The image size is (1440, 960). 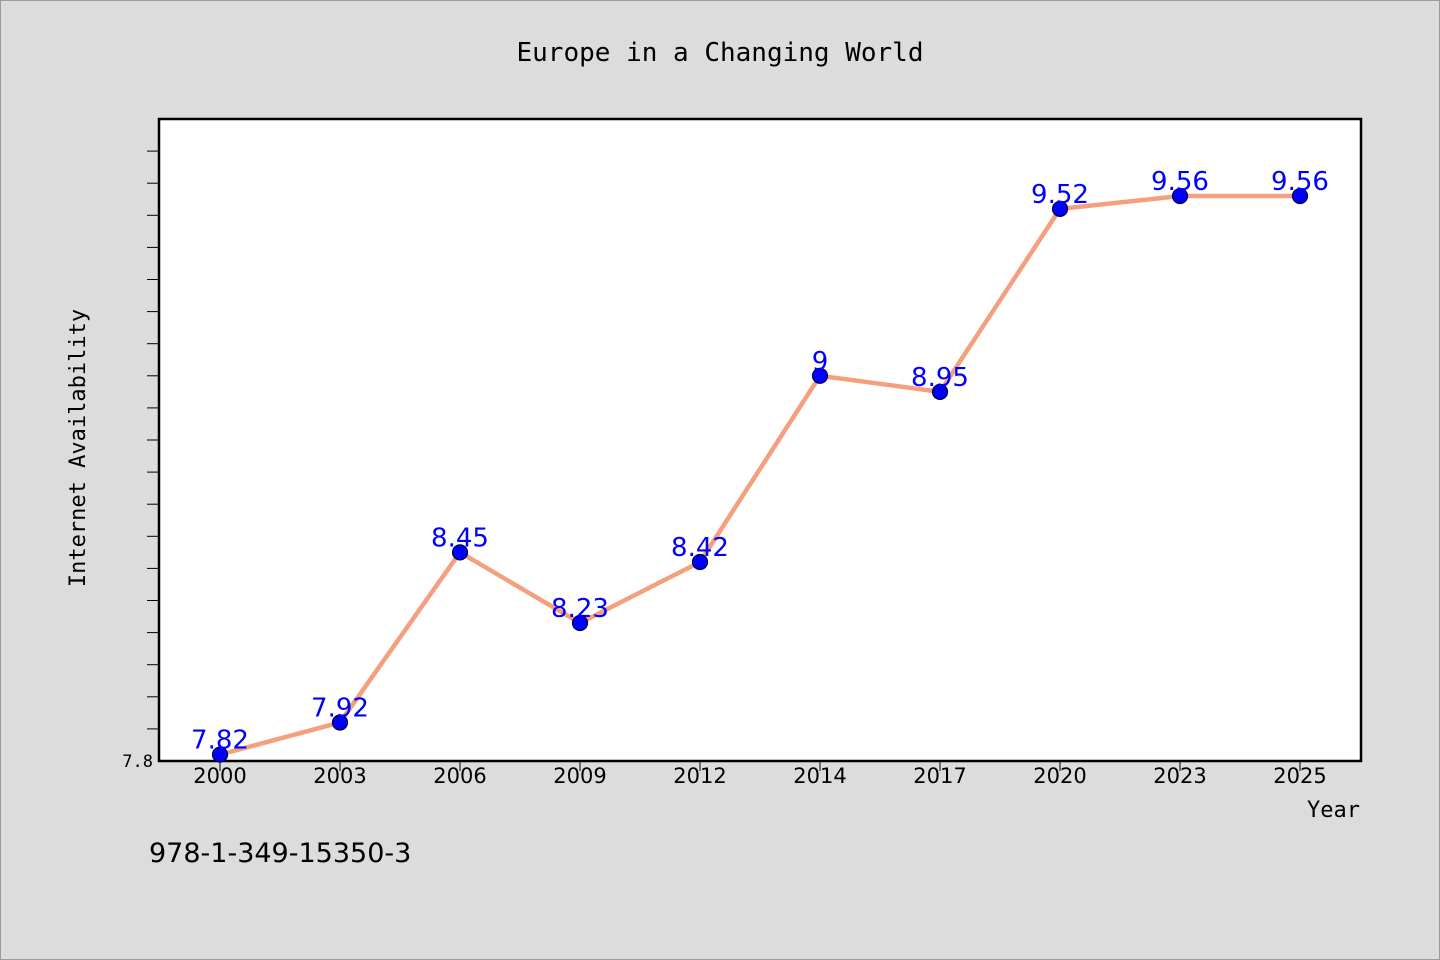 What do you see at coordinates (820, 362) in the screenshot?
I see `data-label: 9` at bounding box center [820, 362].